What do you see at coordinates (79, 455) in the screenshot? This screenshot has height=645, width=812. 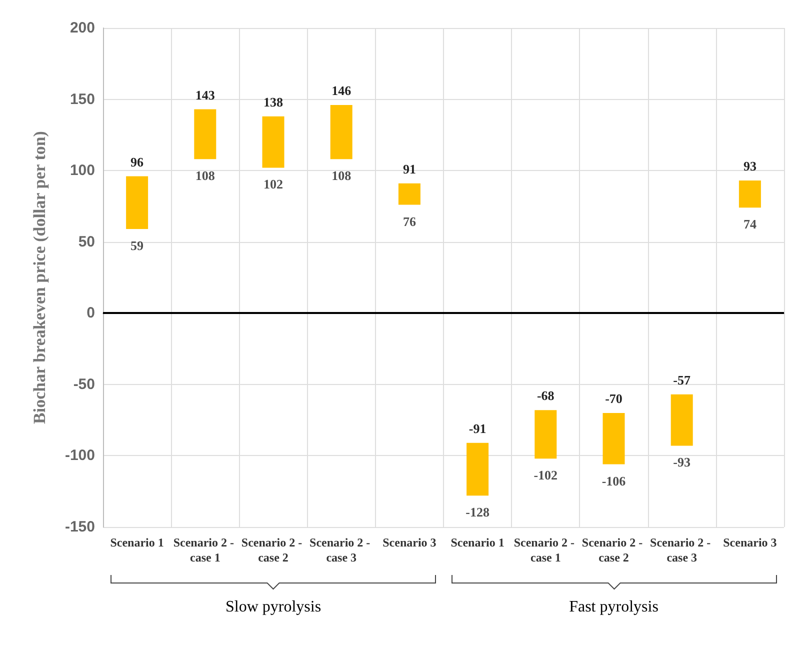 I see `y-tick-label: -100` at bounding box center [79, 455].